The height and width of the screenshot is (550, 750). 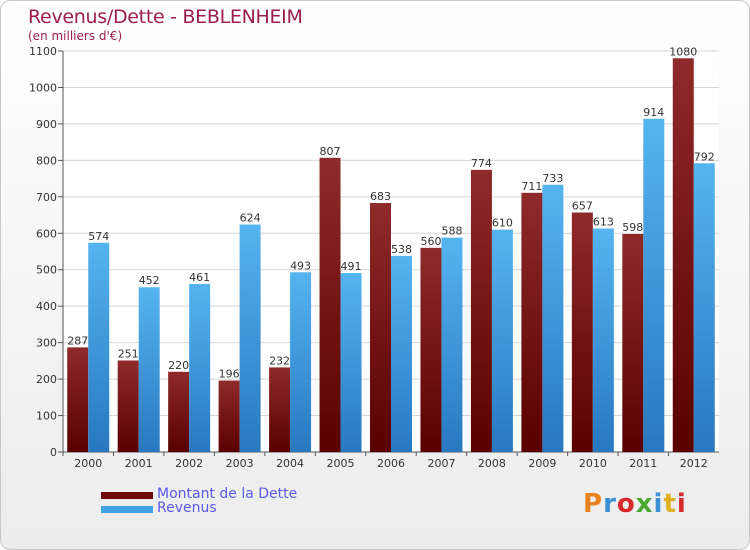 What do you see at coordinates (165, 17) in the screenshot?
I see `chart-title: Revenus/Dette - BEBLENHEIM` at bounding box center [165, 17].